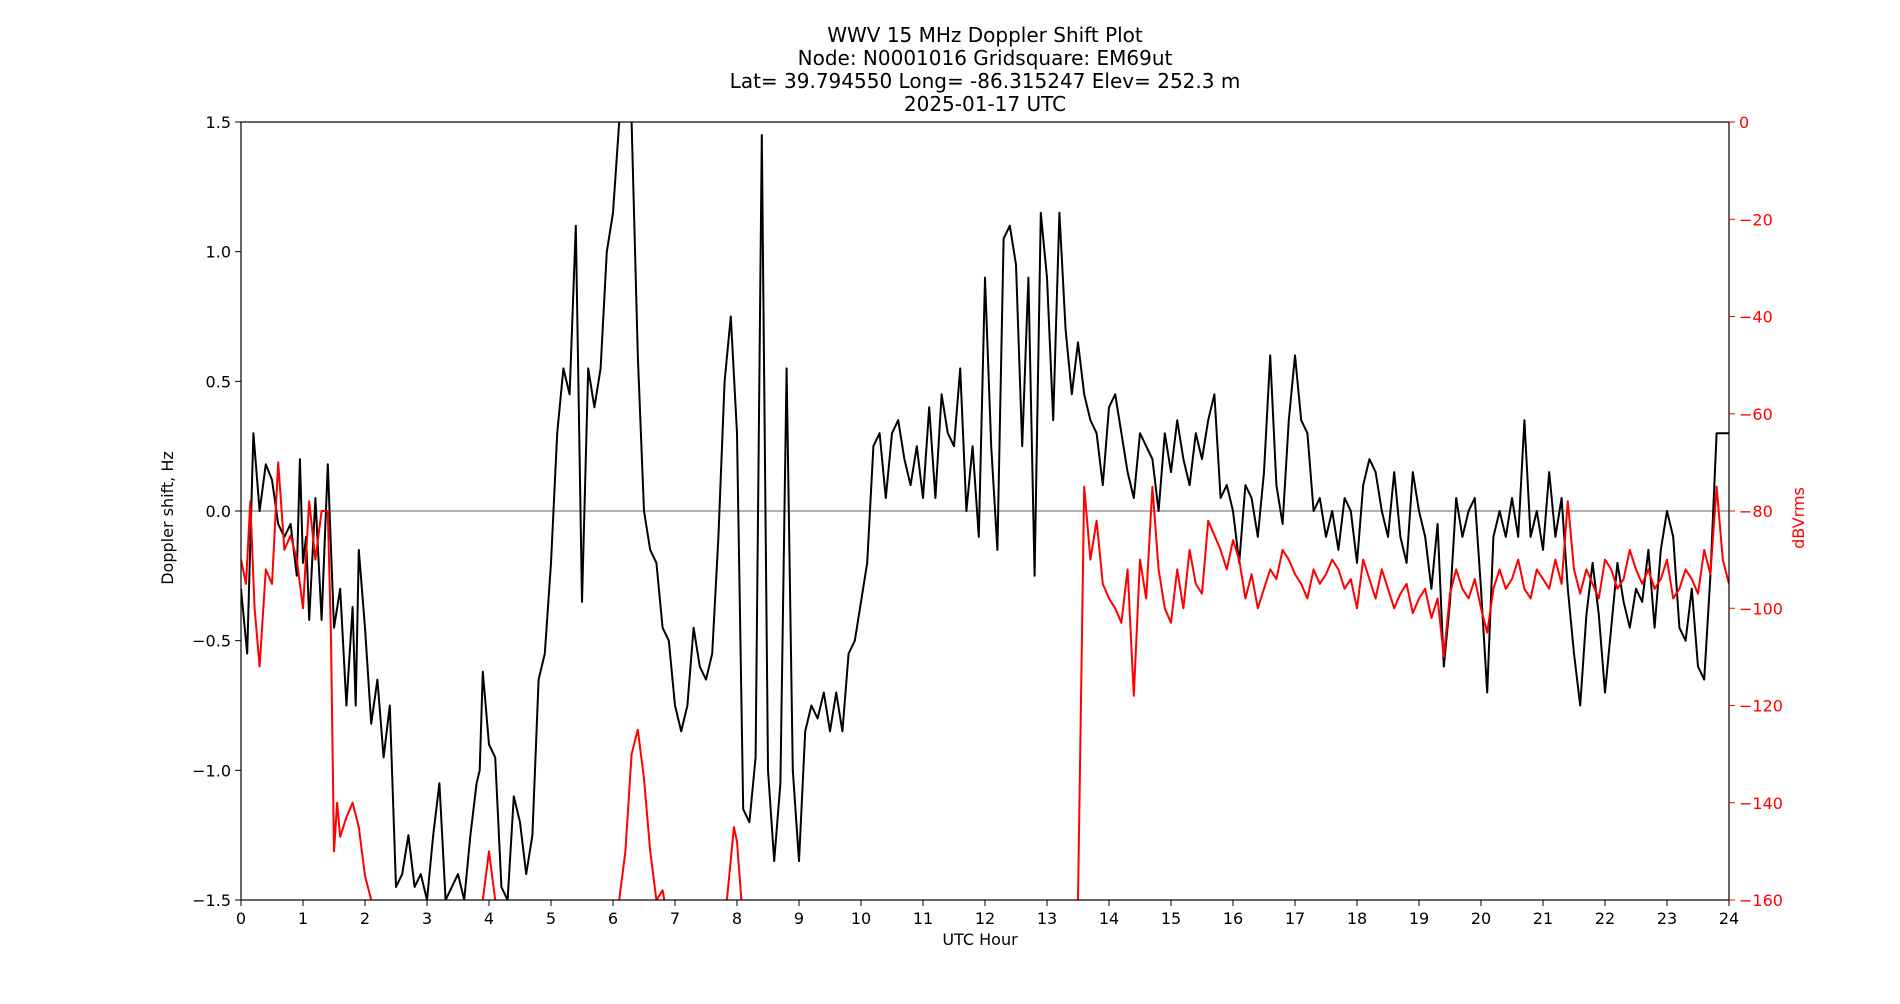  I want to click on y-left-tick-label: 1.0, so click(218, 252).